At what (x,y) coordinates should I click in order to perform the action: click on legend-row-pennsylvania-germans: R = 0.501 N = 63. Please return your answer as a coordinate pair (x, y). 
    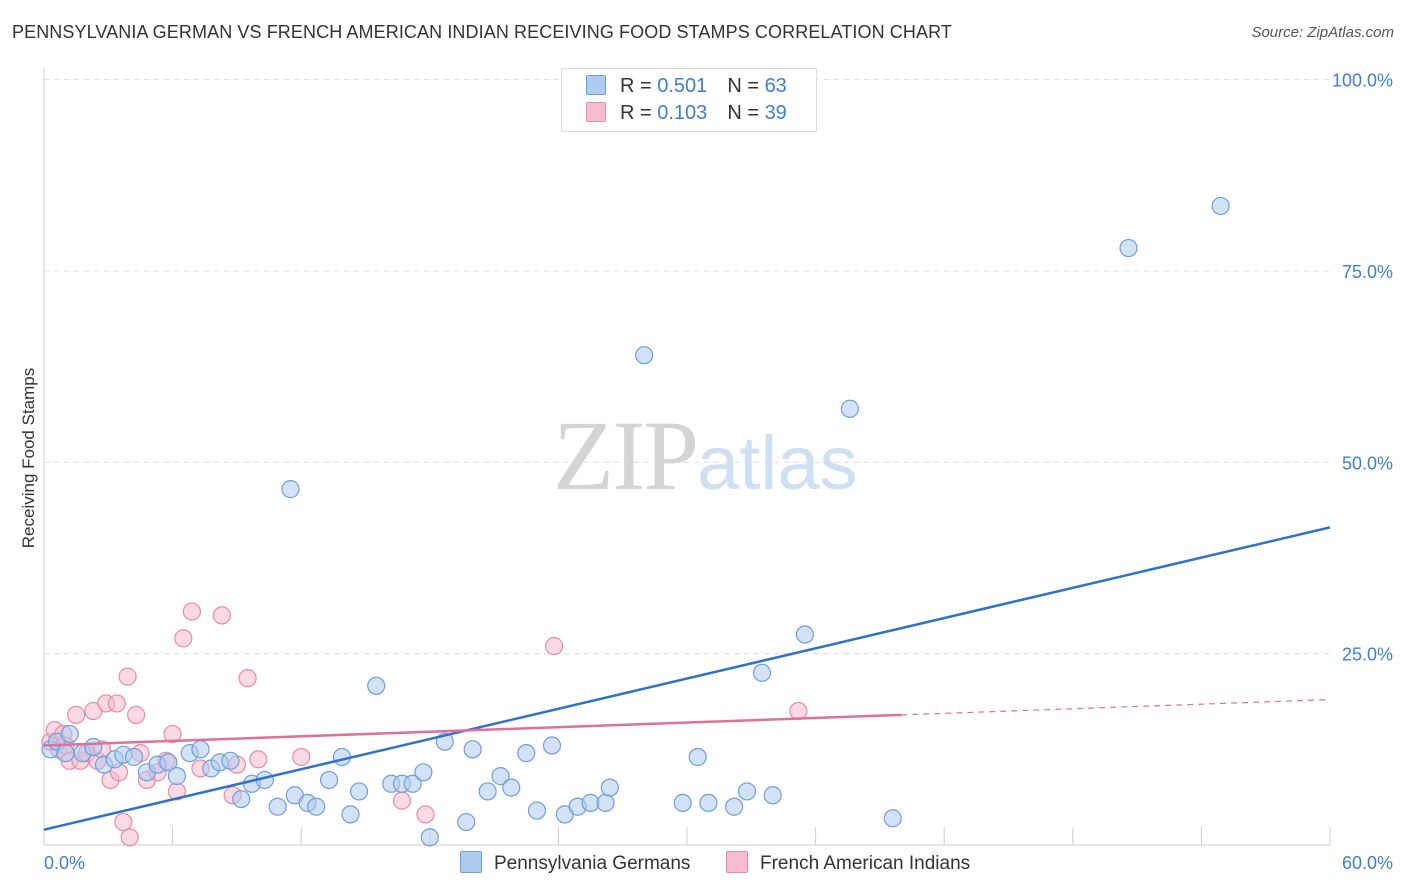
    Looking at the image, I should click on (686, 88).